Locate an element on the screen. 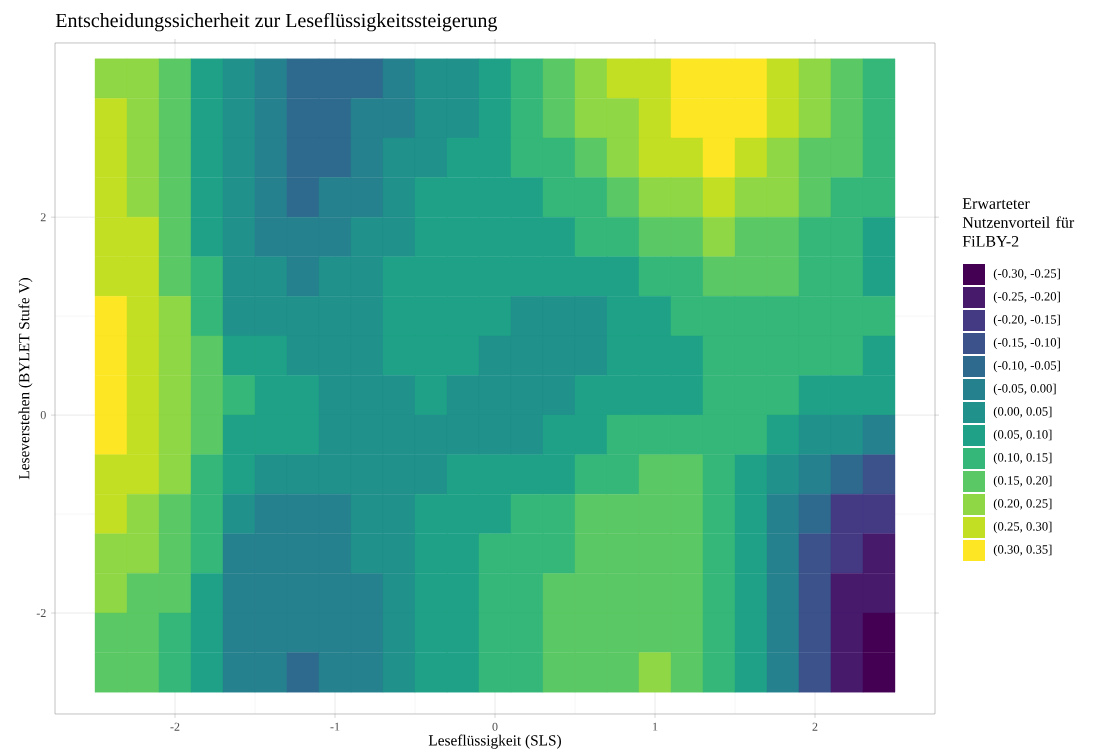  y-tick-label: 0 is located at coordinates (43, 415).